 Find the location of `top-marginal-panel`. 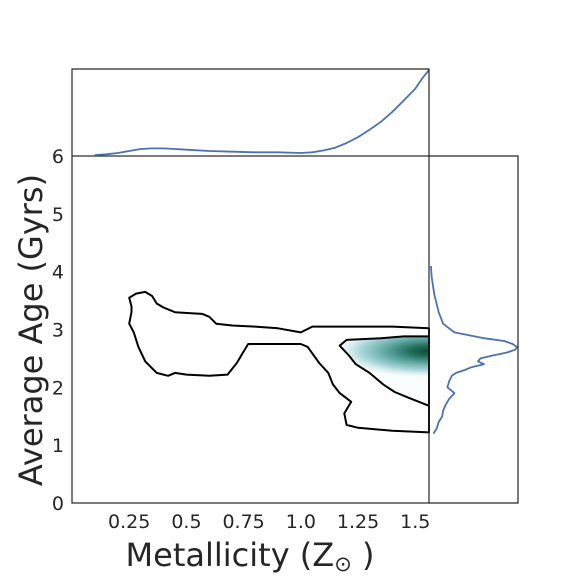

top-marginal-panel is located at coordinates (250, 112).